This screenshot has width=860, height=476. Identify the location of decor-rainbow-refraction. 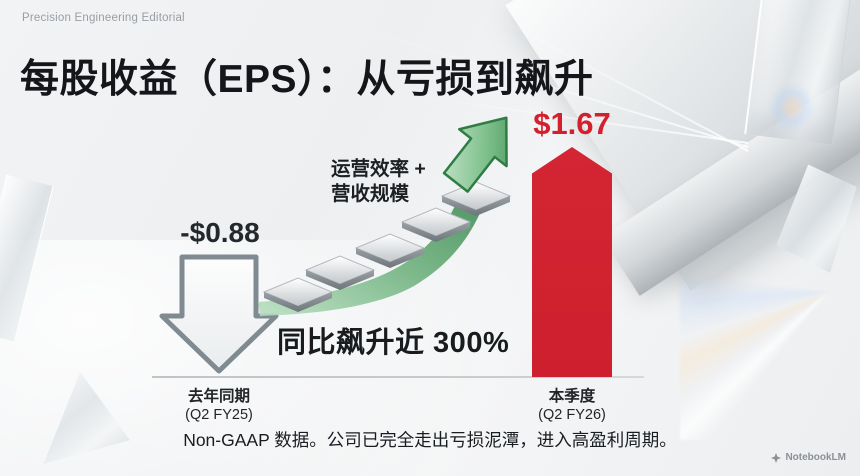
(792, 107).